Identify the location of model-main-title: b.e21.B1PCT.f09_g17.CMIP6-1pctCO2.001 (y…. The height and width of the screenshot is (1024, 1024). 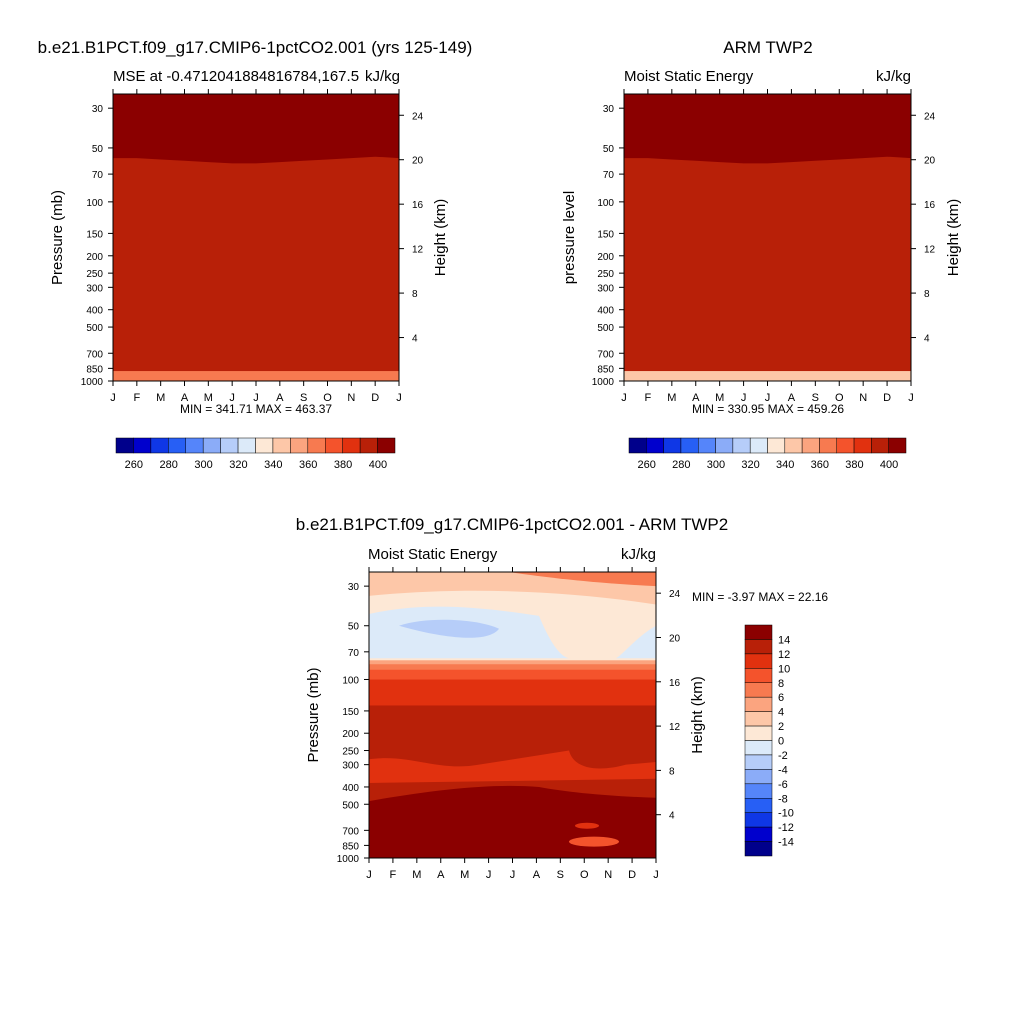
(255, 47).